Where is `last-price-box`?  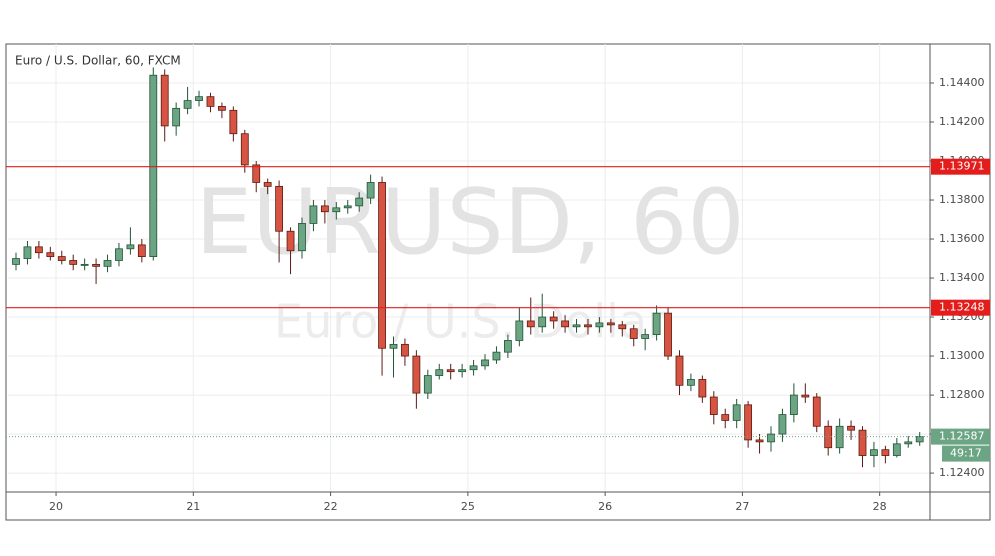
last-price-box is located at coordinates (960, 436).